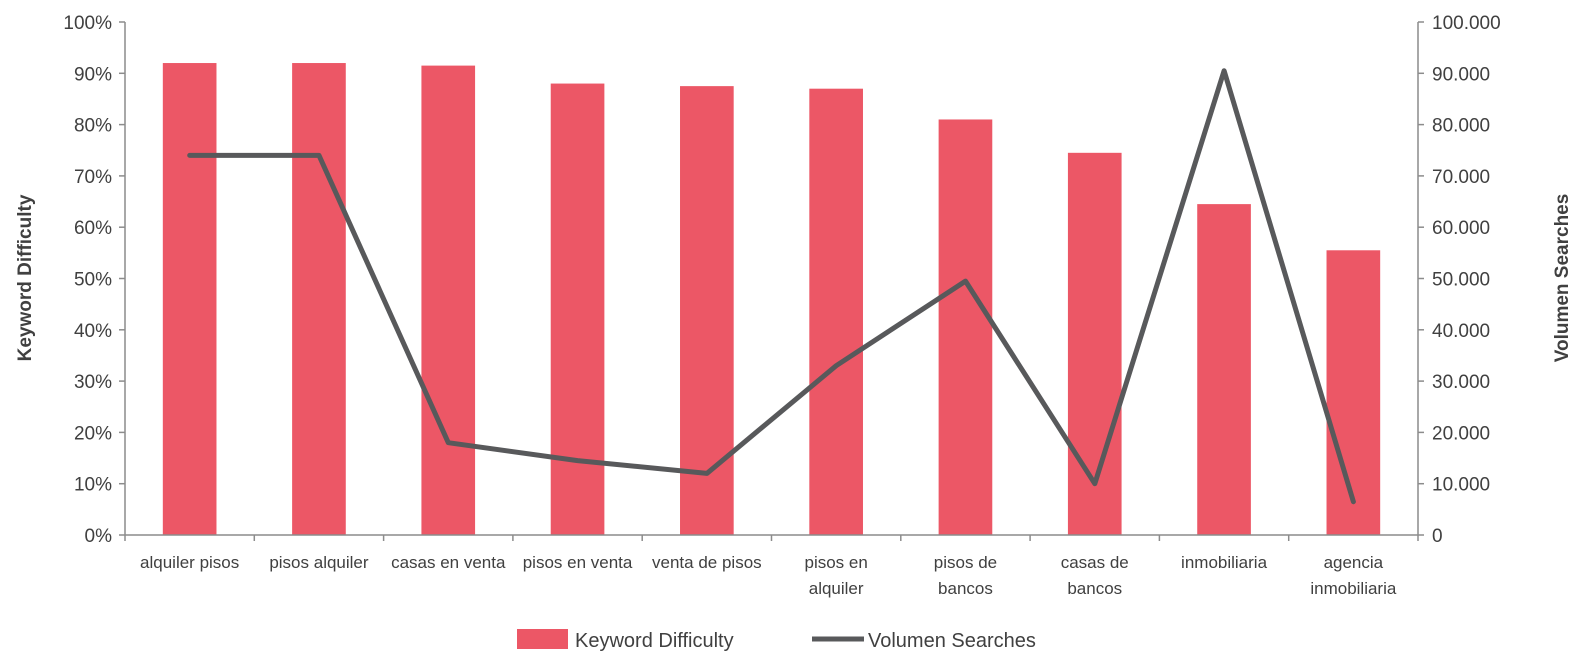  I want to click on category-label: pisos en venta, so click(578, 562).